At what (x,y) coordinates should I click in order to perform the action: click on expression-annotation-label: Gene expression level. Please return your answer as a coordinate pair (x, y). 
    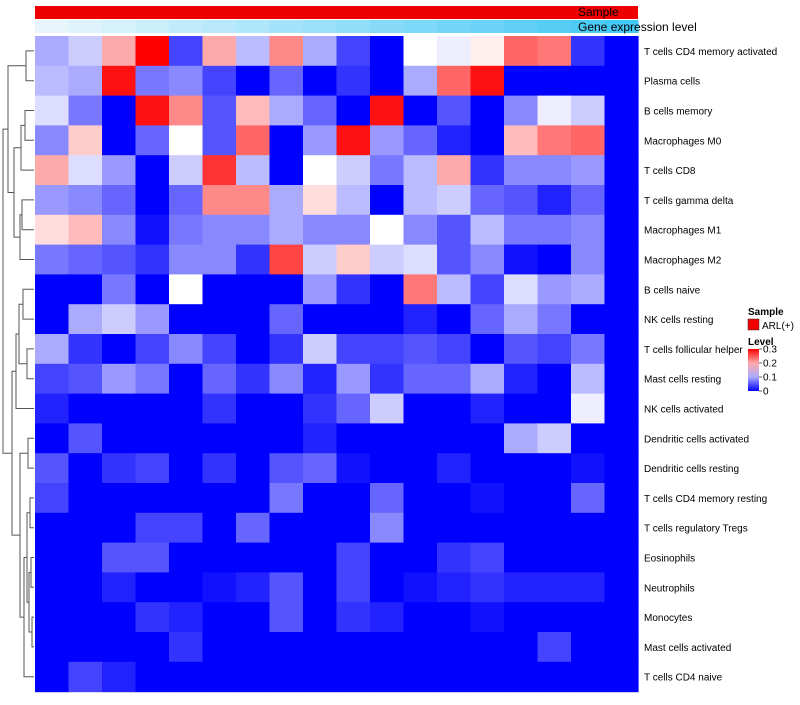
    Looking at the image, I should click on (637, 27).